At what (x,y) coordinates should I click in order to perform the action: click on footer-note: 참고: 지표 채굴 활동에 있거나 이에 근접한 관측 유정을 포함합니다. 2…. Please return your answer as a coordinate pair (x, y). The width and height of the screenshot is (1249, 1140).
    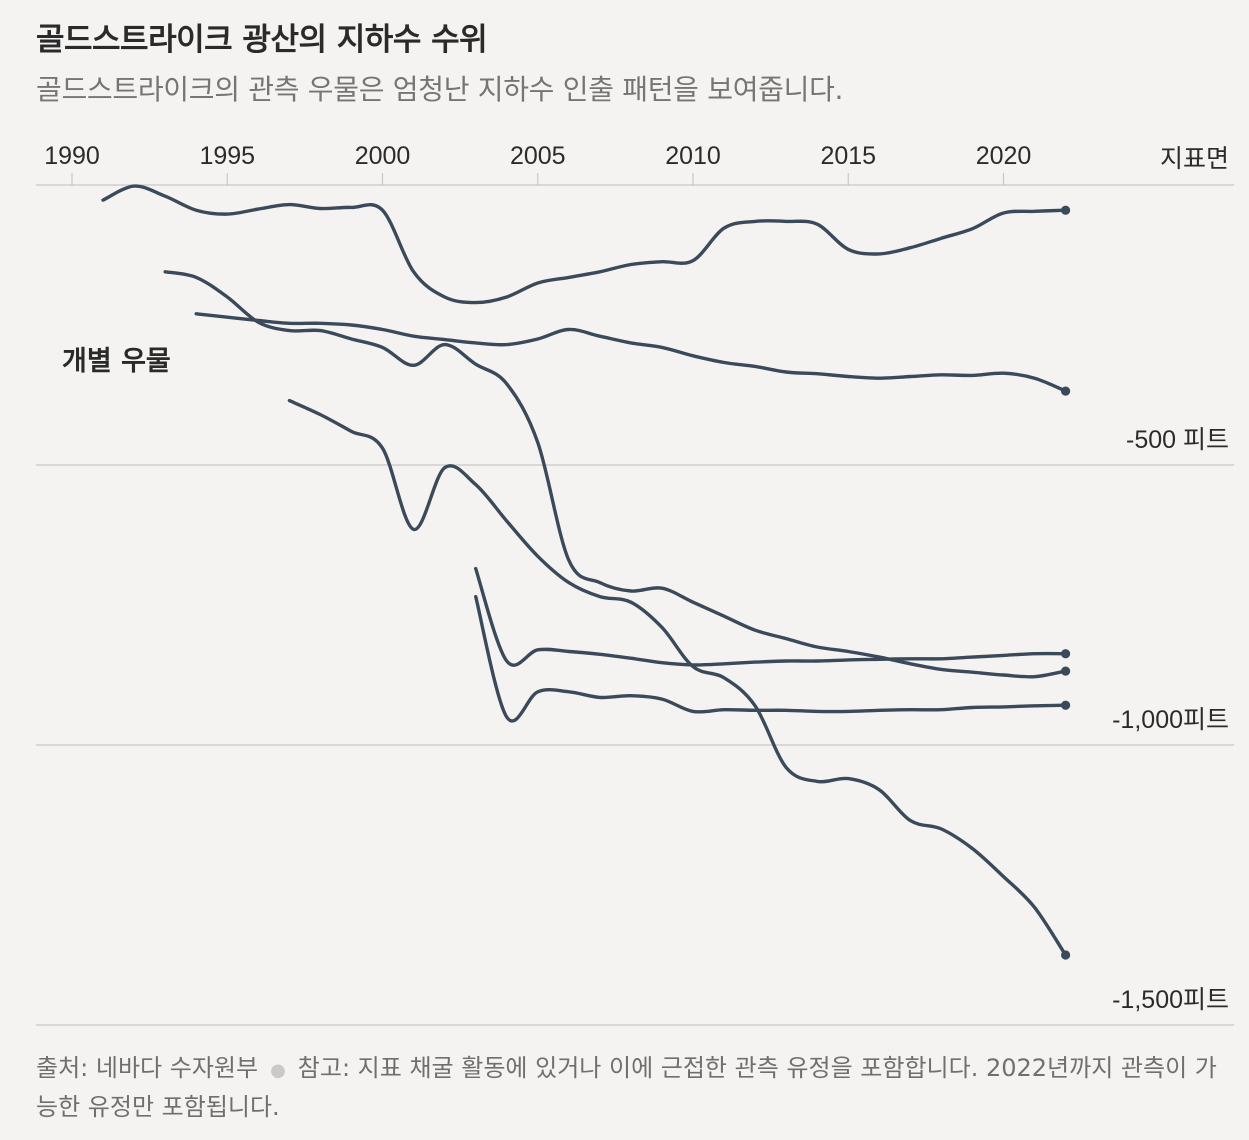
    Looking at the image, I should click on (626, 1087).